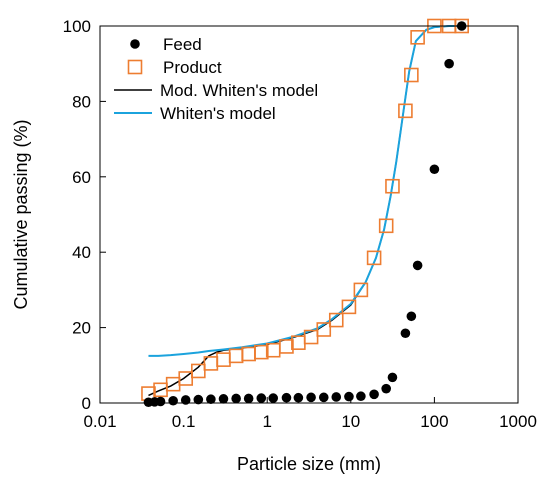 This screenshot has width=550, height=482. What do you see at coordinates (518, 421) in the screenshot?
I see `x-tick-label: 1000` at bounding box center [518, 421].